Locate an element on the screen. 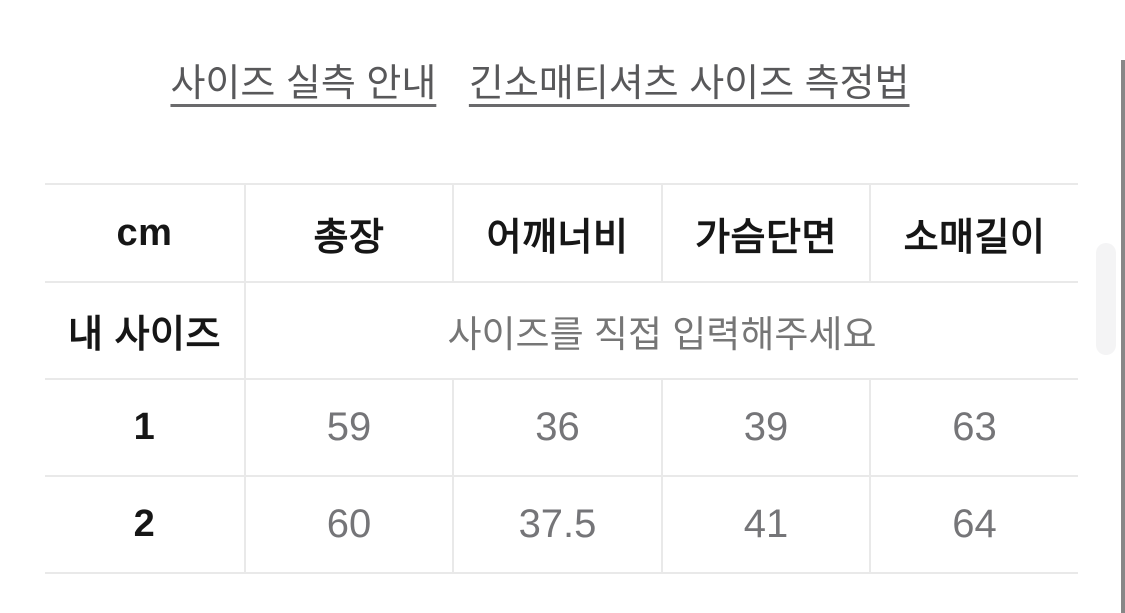 This screenshot has width=1125, height=613. column-header-total-length: 총장 is located at coordinates (348, 233).